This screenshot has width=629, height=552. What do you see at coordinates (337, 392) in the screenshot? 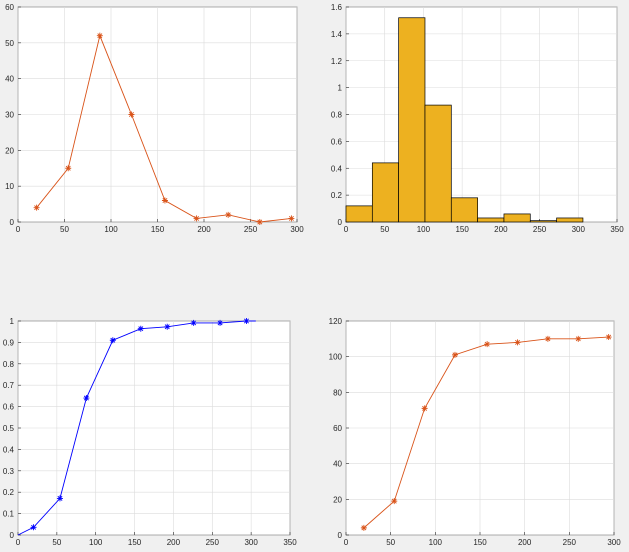
I see `y-tick-label: 80` at bounding box center [337, 392].